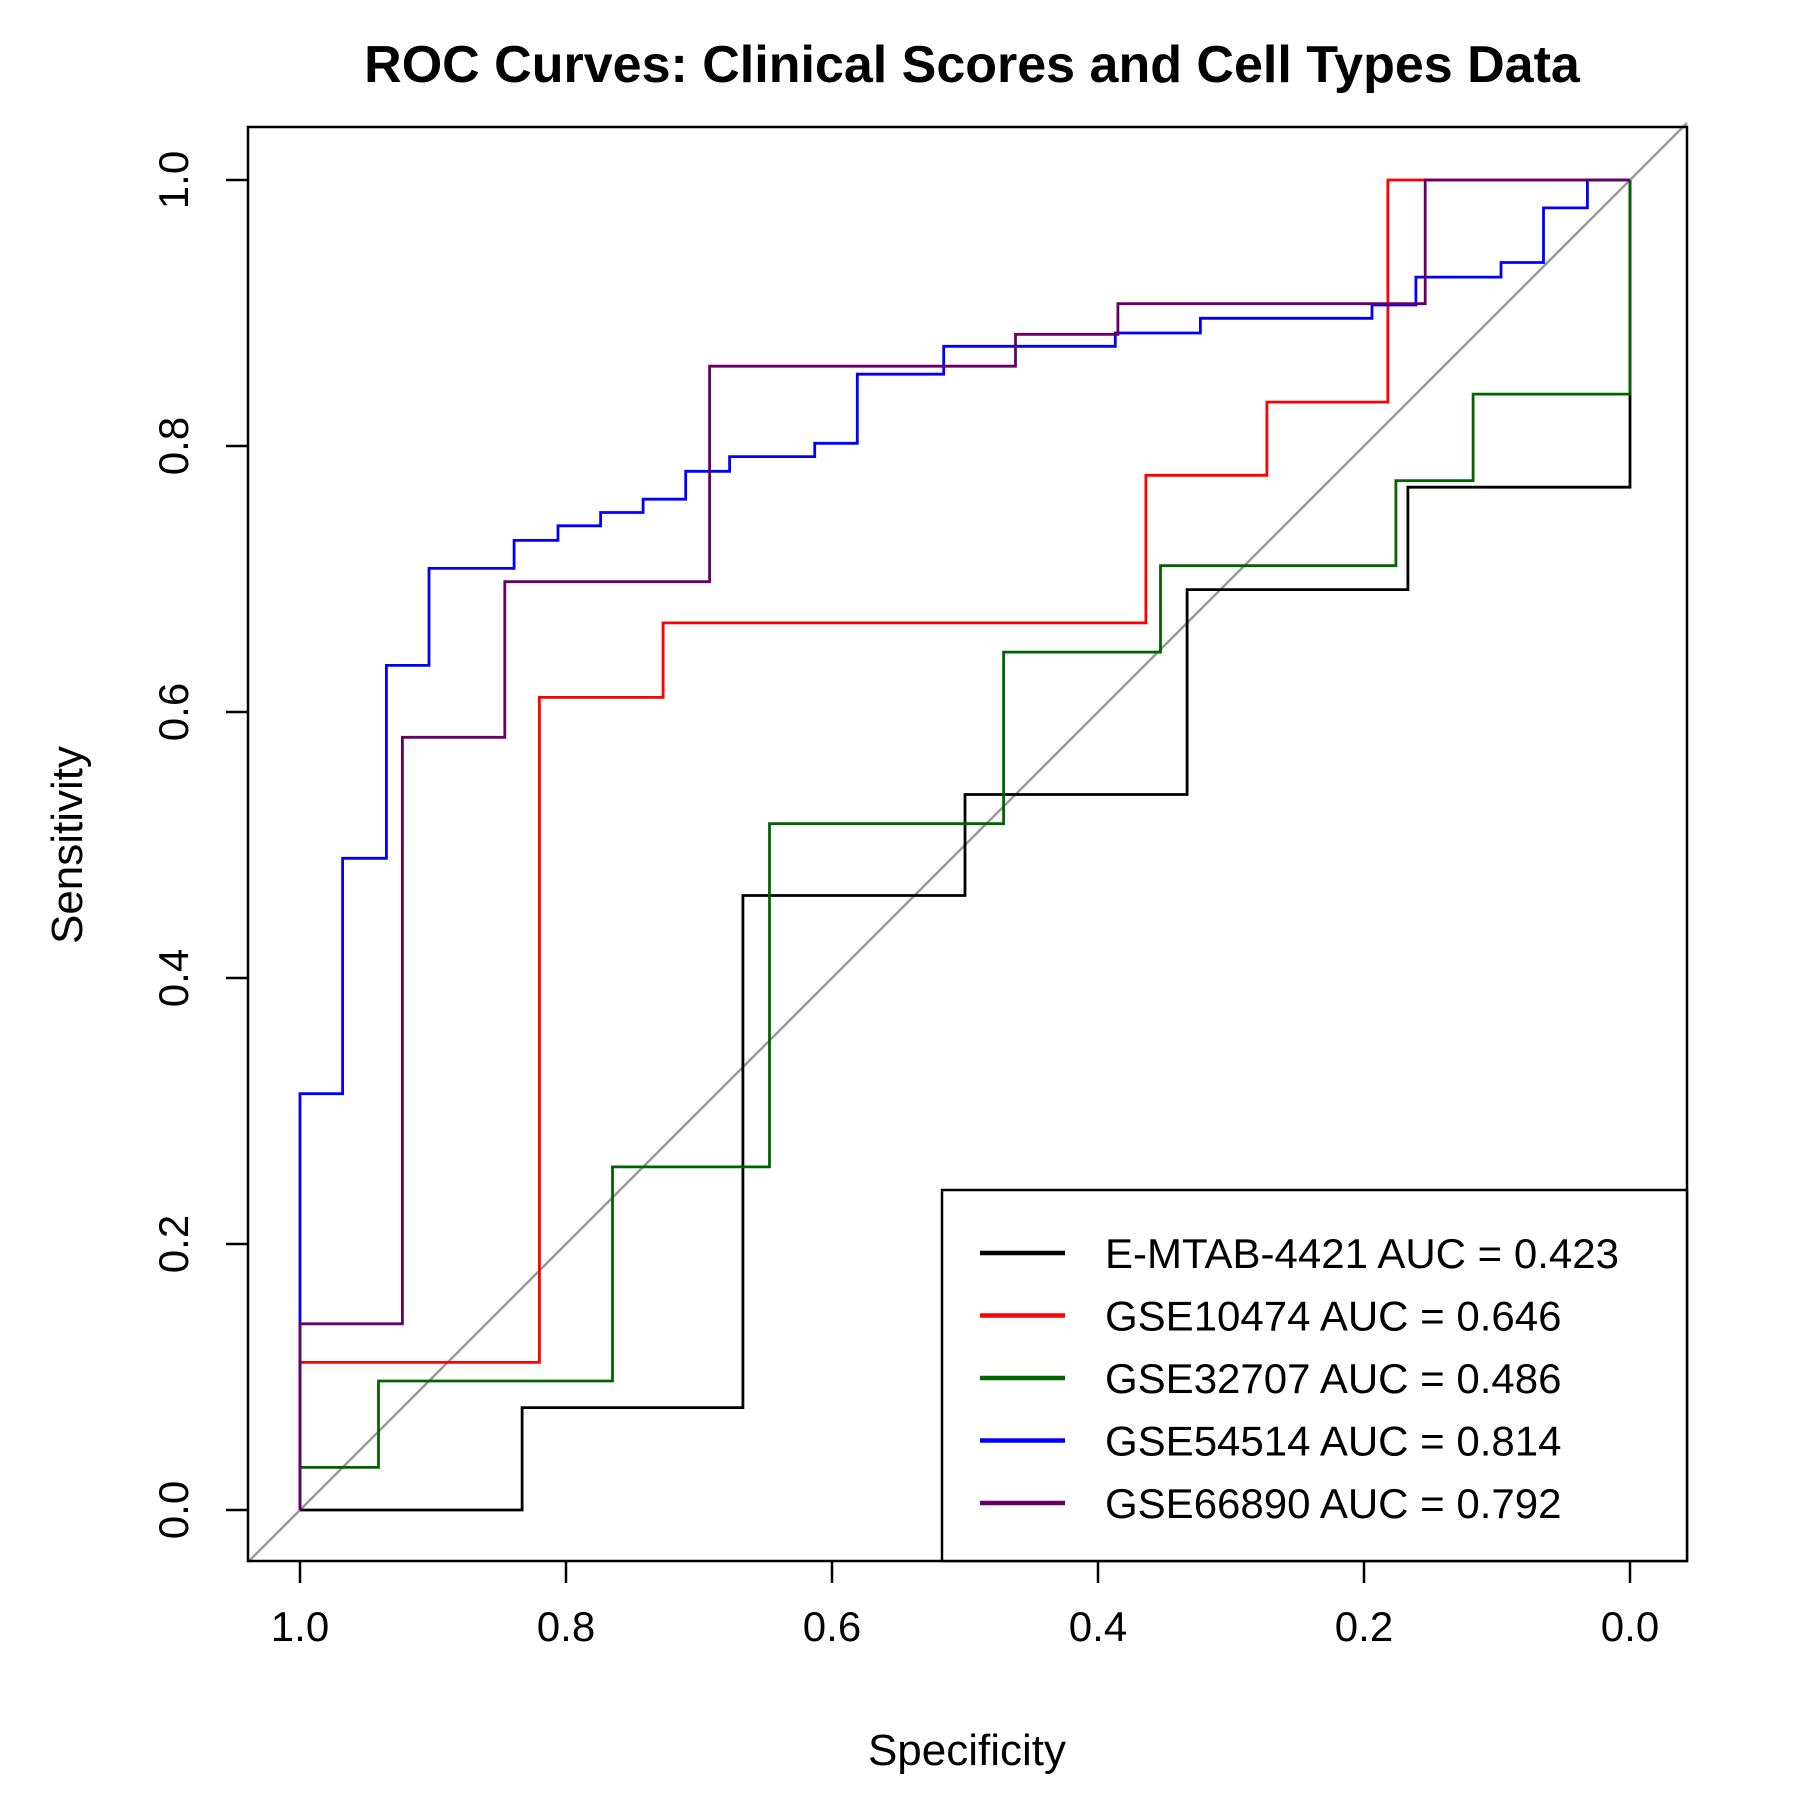 The width and height of the screenshot is (1800, 1800). Describe the element at coordinates (173, 1510) in the screenshot. I see `y-tick-label: 0.0` at that location.